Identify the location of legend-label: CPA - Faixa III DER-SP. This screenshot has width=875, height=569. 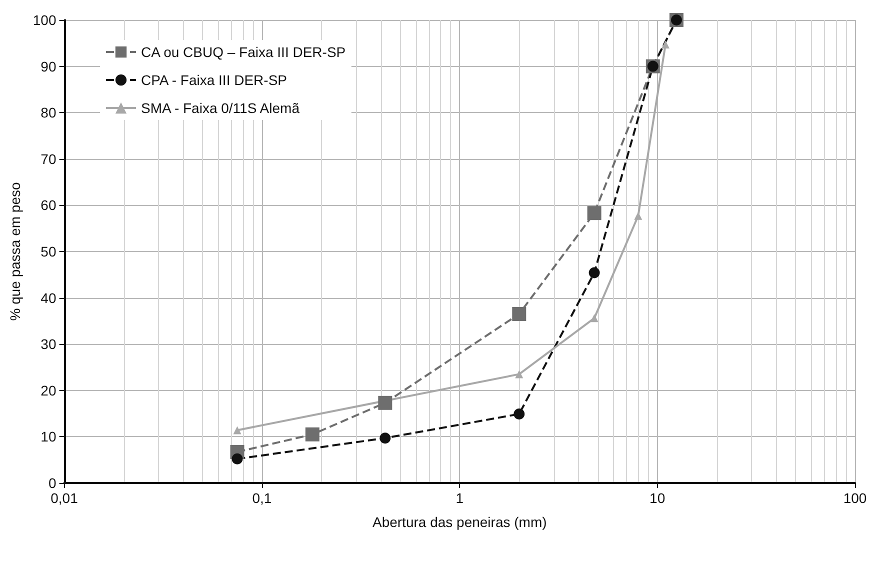
(214, 80).